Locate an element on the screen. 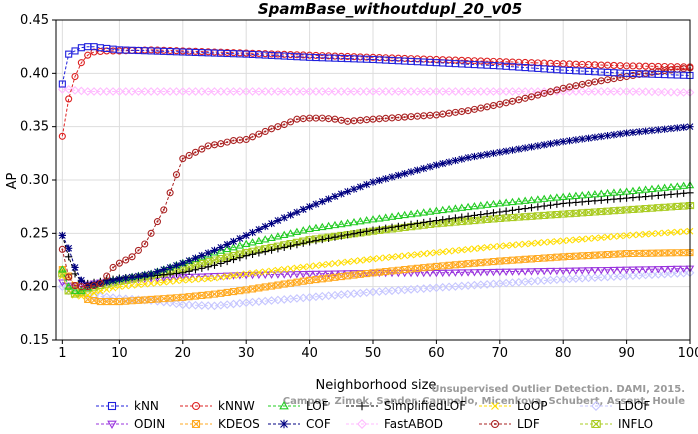  legend-marker-odin is located at coordinates (112, 424).